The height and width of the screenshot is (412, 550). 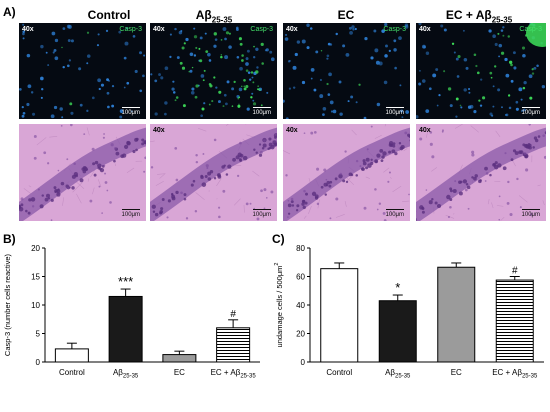 I want to click on group-title-ec-abeta: EC + Aβ25-35, so click(x=479, y=16).